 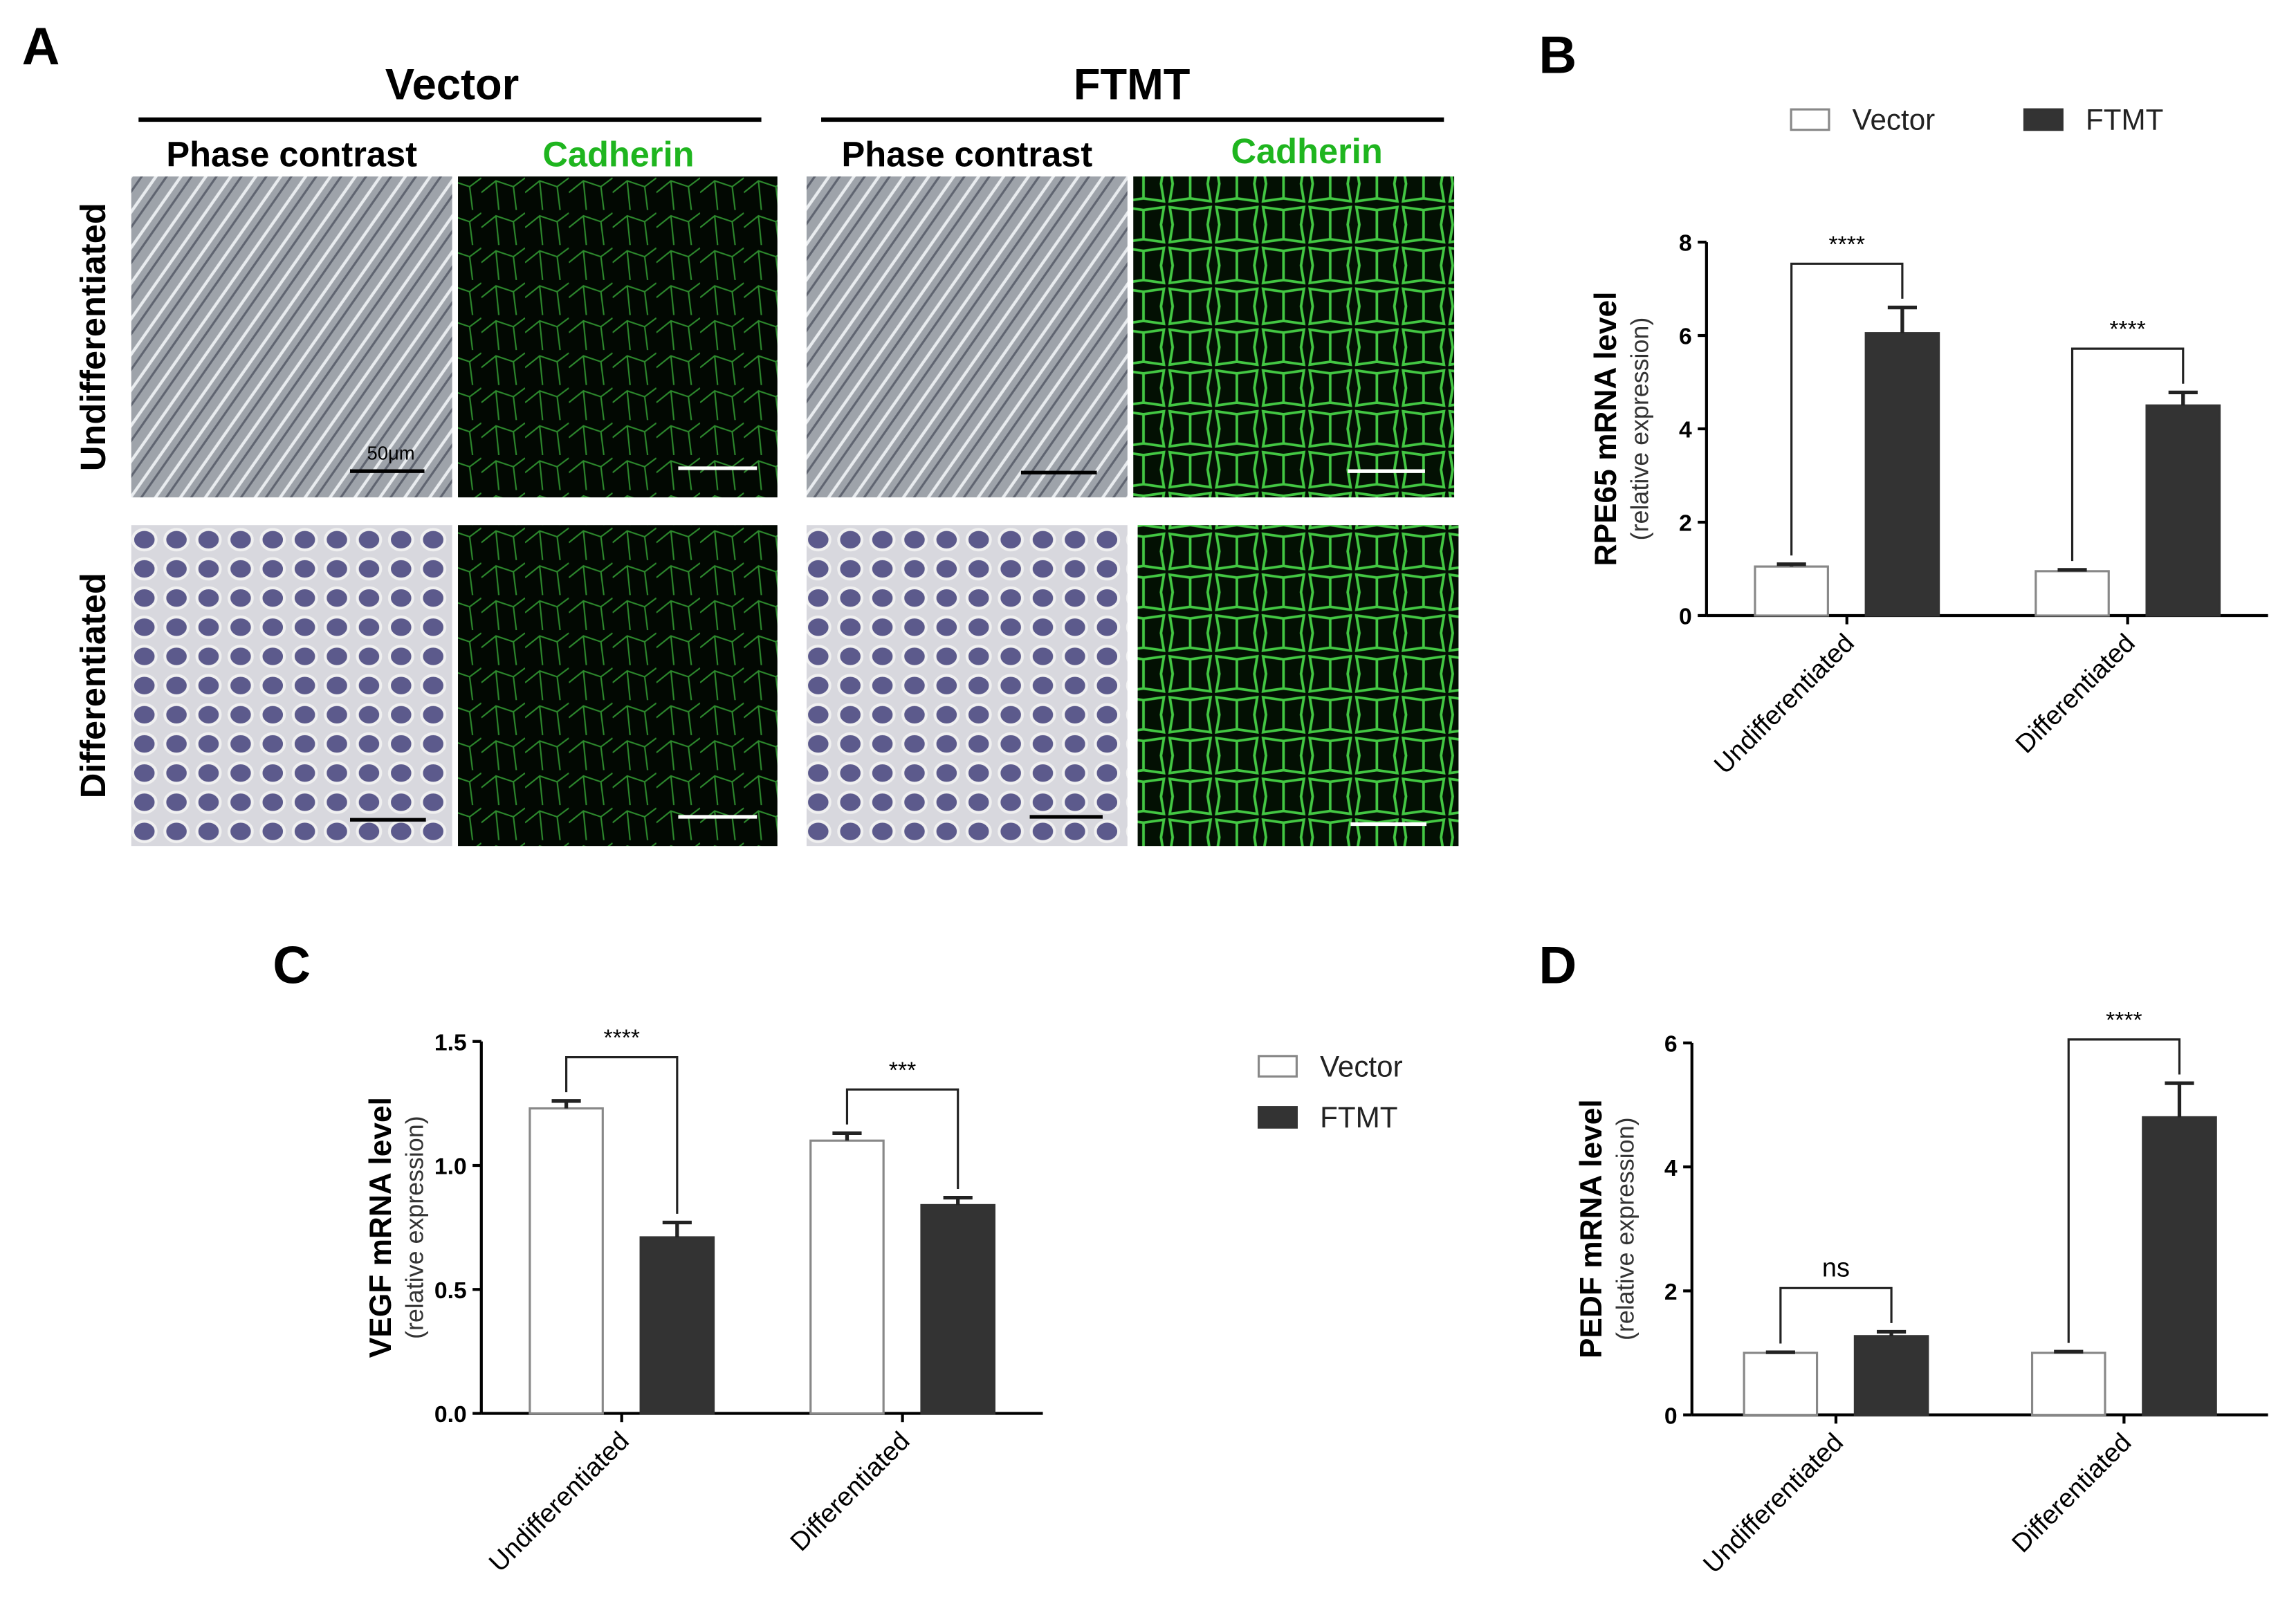 I want to click on y-tick-label: 1.5, so click(x=450, y=1042).